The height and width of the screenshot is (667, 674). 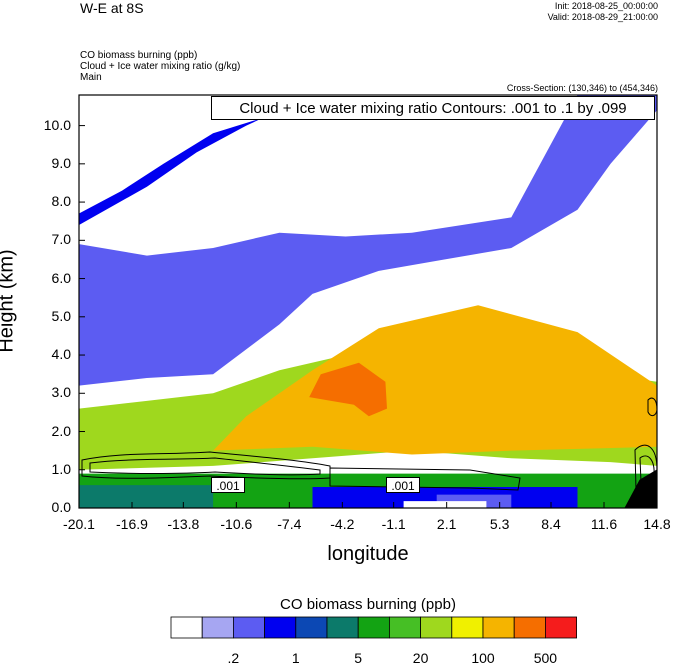 I want to click on x-tick-label: -13.8, so click(x=183, y=524).